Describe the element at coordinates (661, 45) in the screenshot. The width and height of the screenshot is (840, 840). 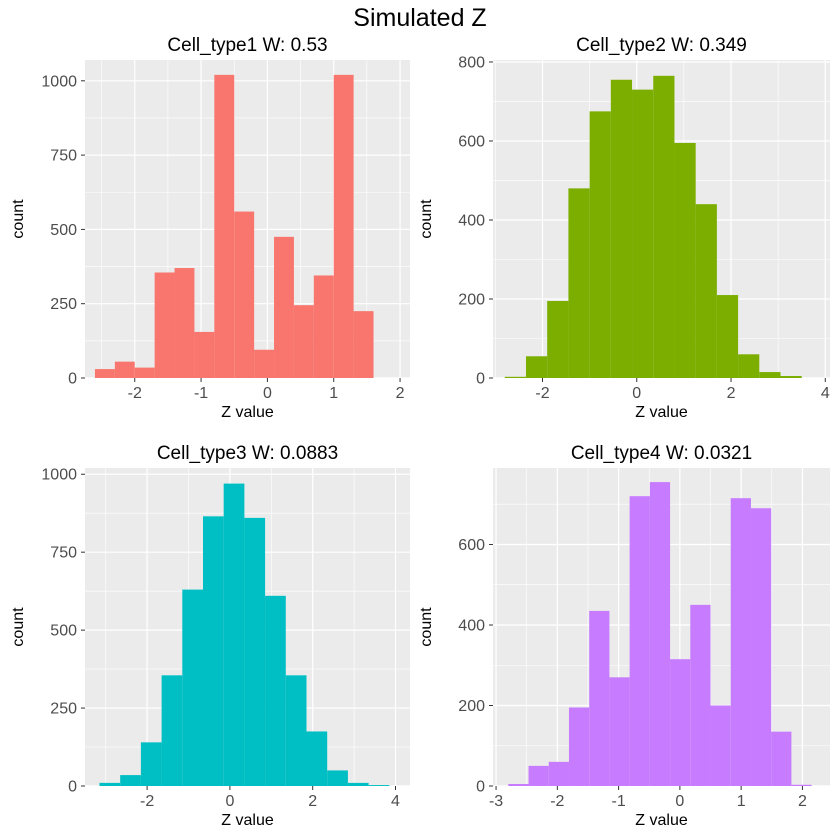
I see `panel-title: Cell_type2 W: 0.349` at that location.